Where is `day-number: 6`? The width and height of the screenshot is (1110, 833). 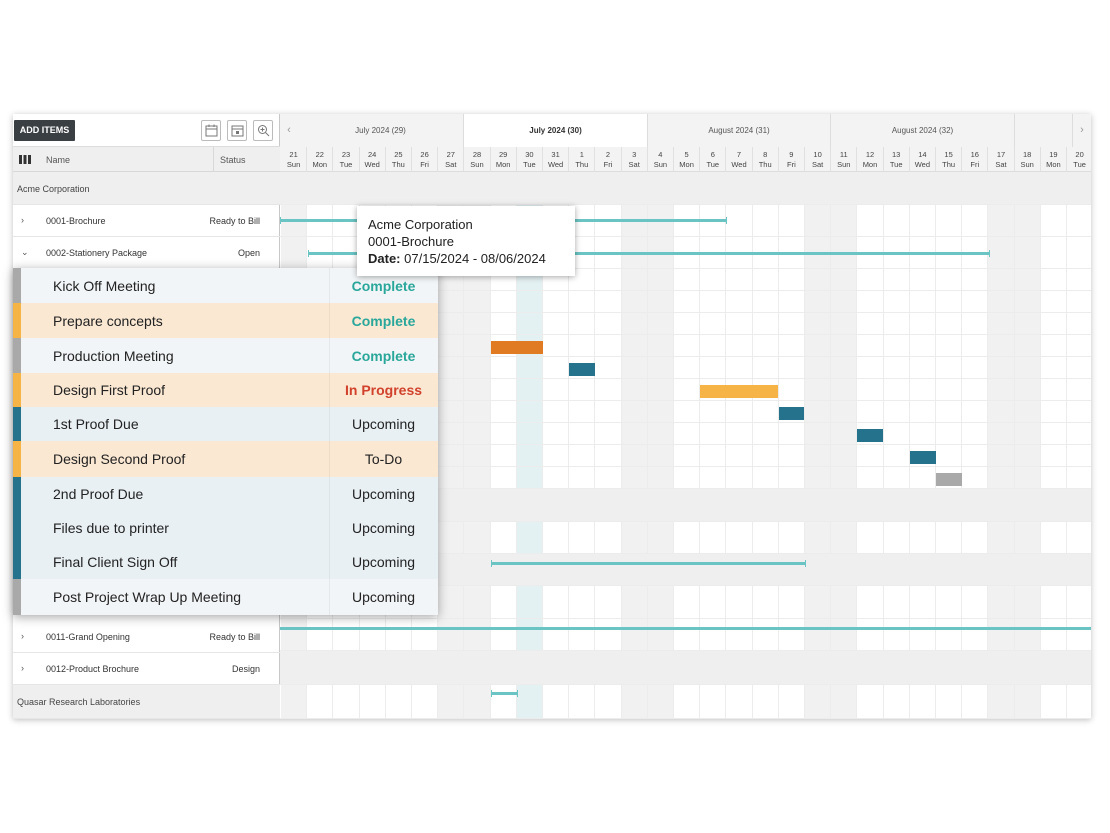
day-number: 6 is located at coordinates (712, 154).